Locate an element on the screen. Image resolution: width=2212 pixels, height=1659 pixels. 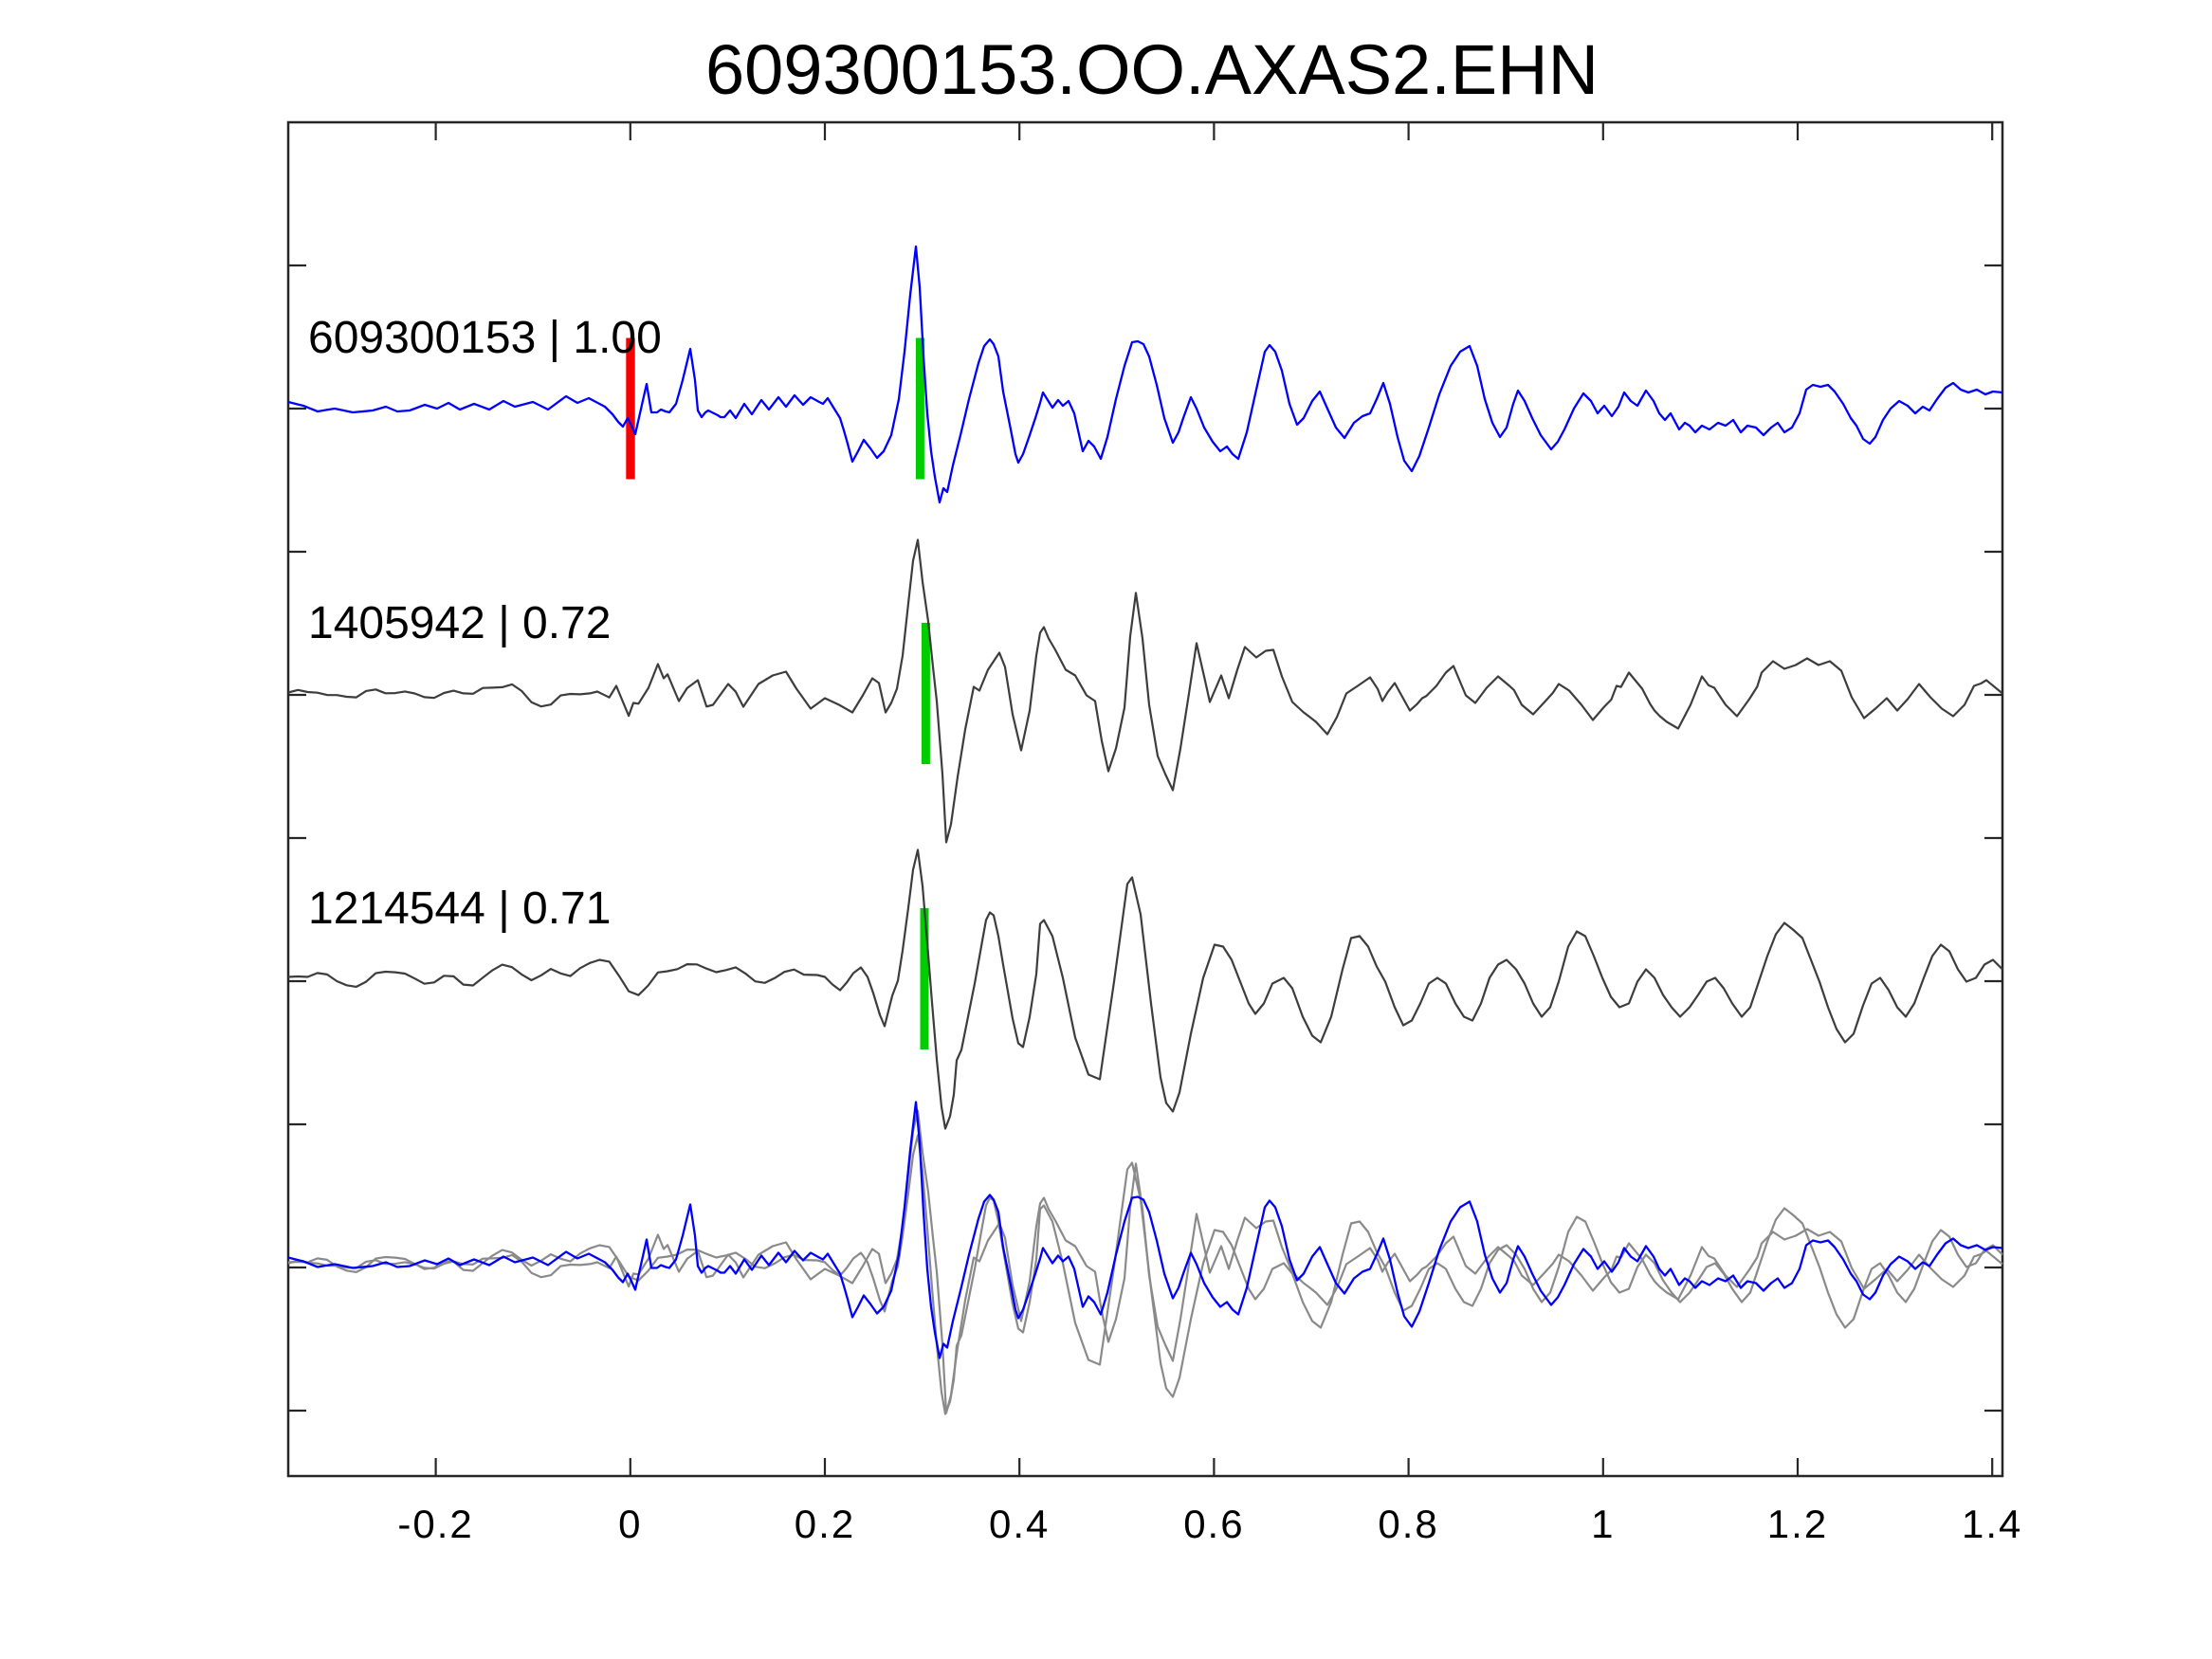
svg-text: 0 is located at coordinates (630, 1524).